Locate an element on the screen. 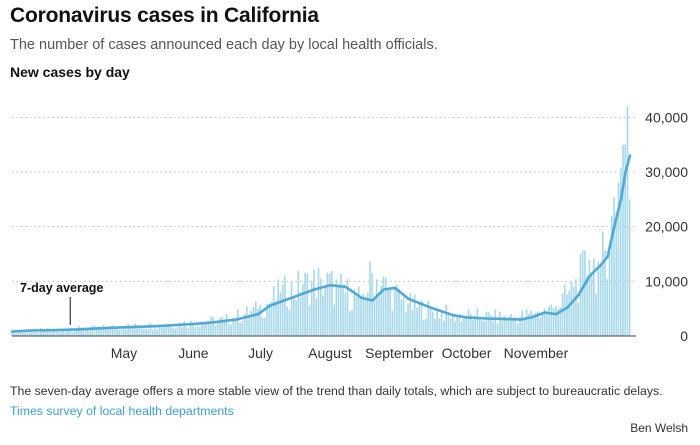  x-tick-label: June is located at coordinates (193, 353).